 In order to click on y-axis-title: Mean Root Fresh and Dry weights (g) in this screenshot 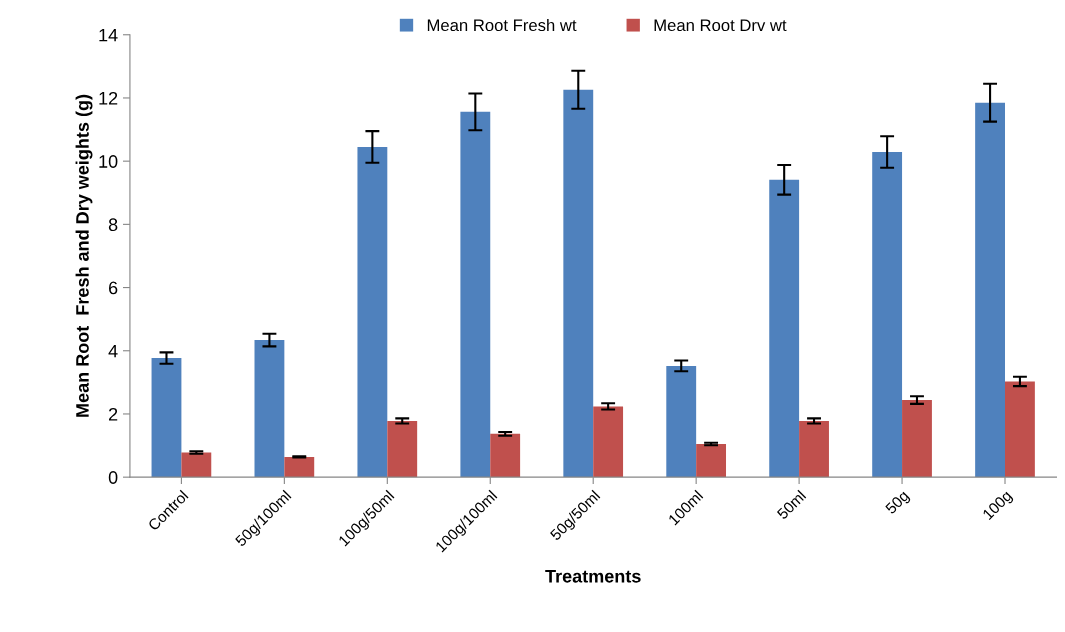, I will do `click(84, 255)`.